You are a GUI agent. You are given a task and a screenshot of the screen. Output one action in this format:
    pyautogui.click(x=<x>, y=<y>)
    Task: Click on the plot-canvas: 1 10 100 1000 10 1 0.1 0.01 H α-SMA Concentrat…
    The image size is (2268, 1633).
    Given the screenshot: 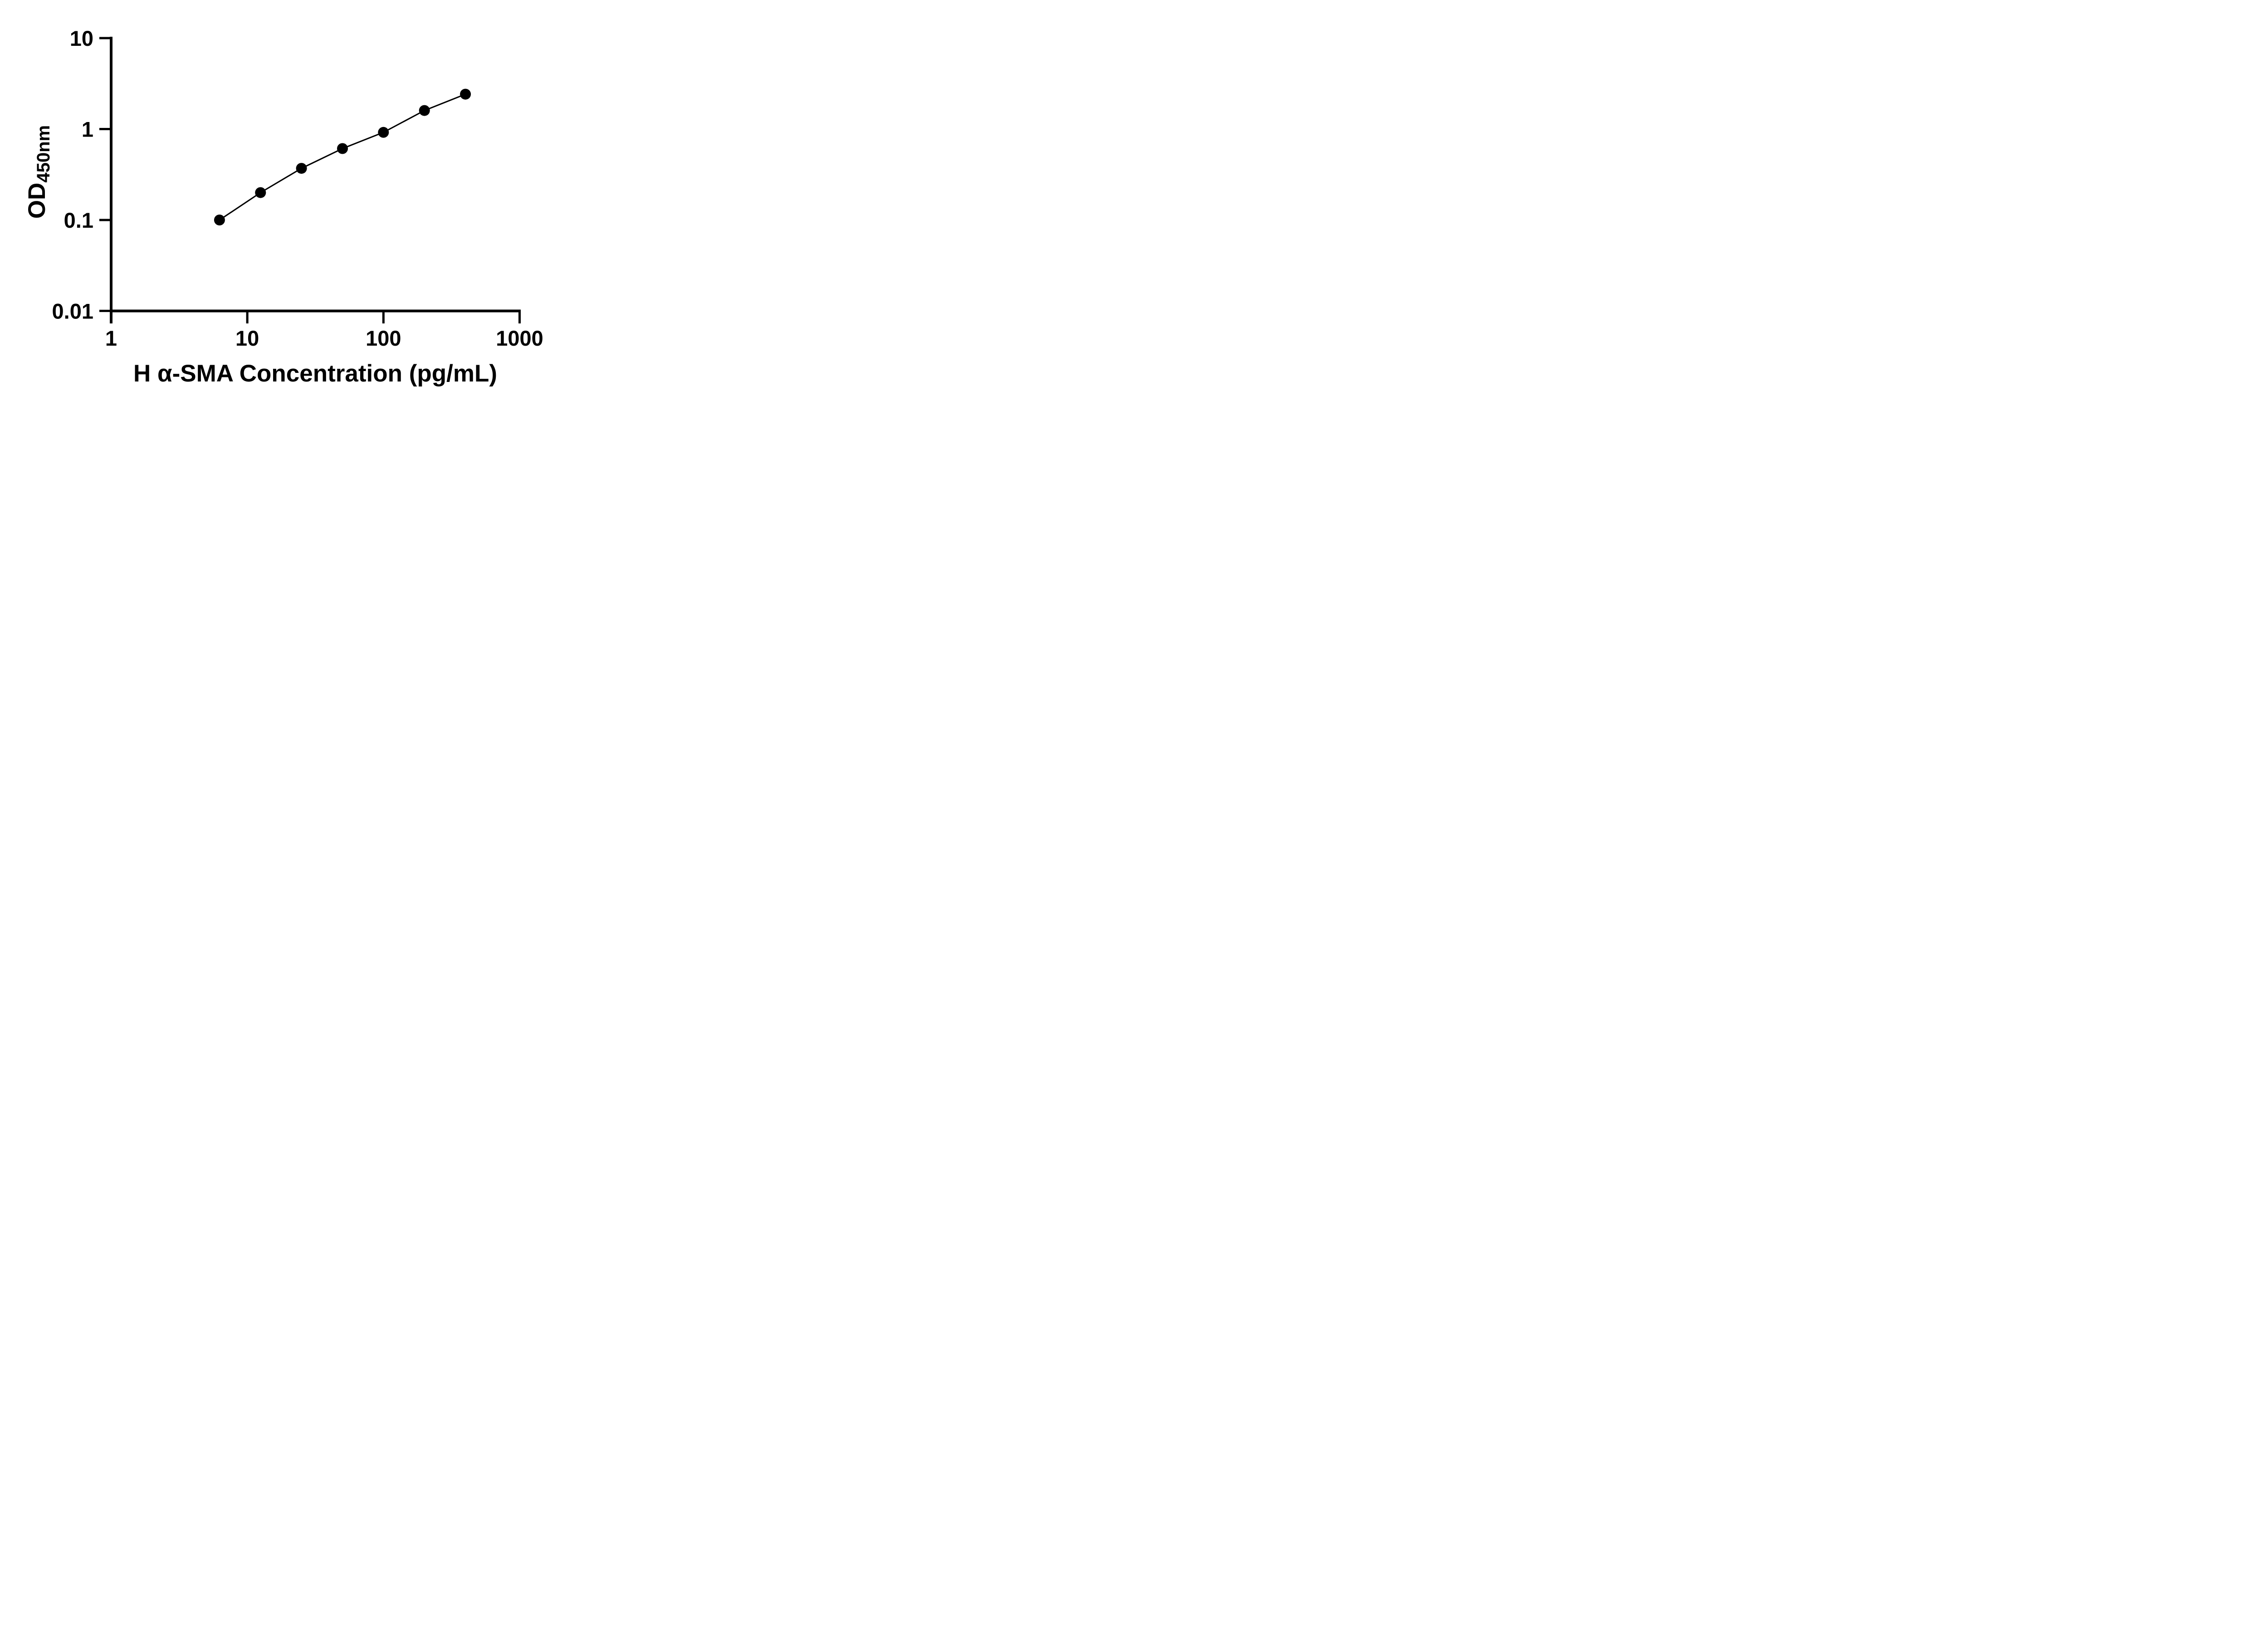 What is the action you would take?
    pyautogui.click(x=284, y=206)
    